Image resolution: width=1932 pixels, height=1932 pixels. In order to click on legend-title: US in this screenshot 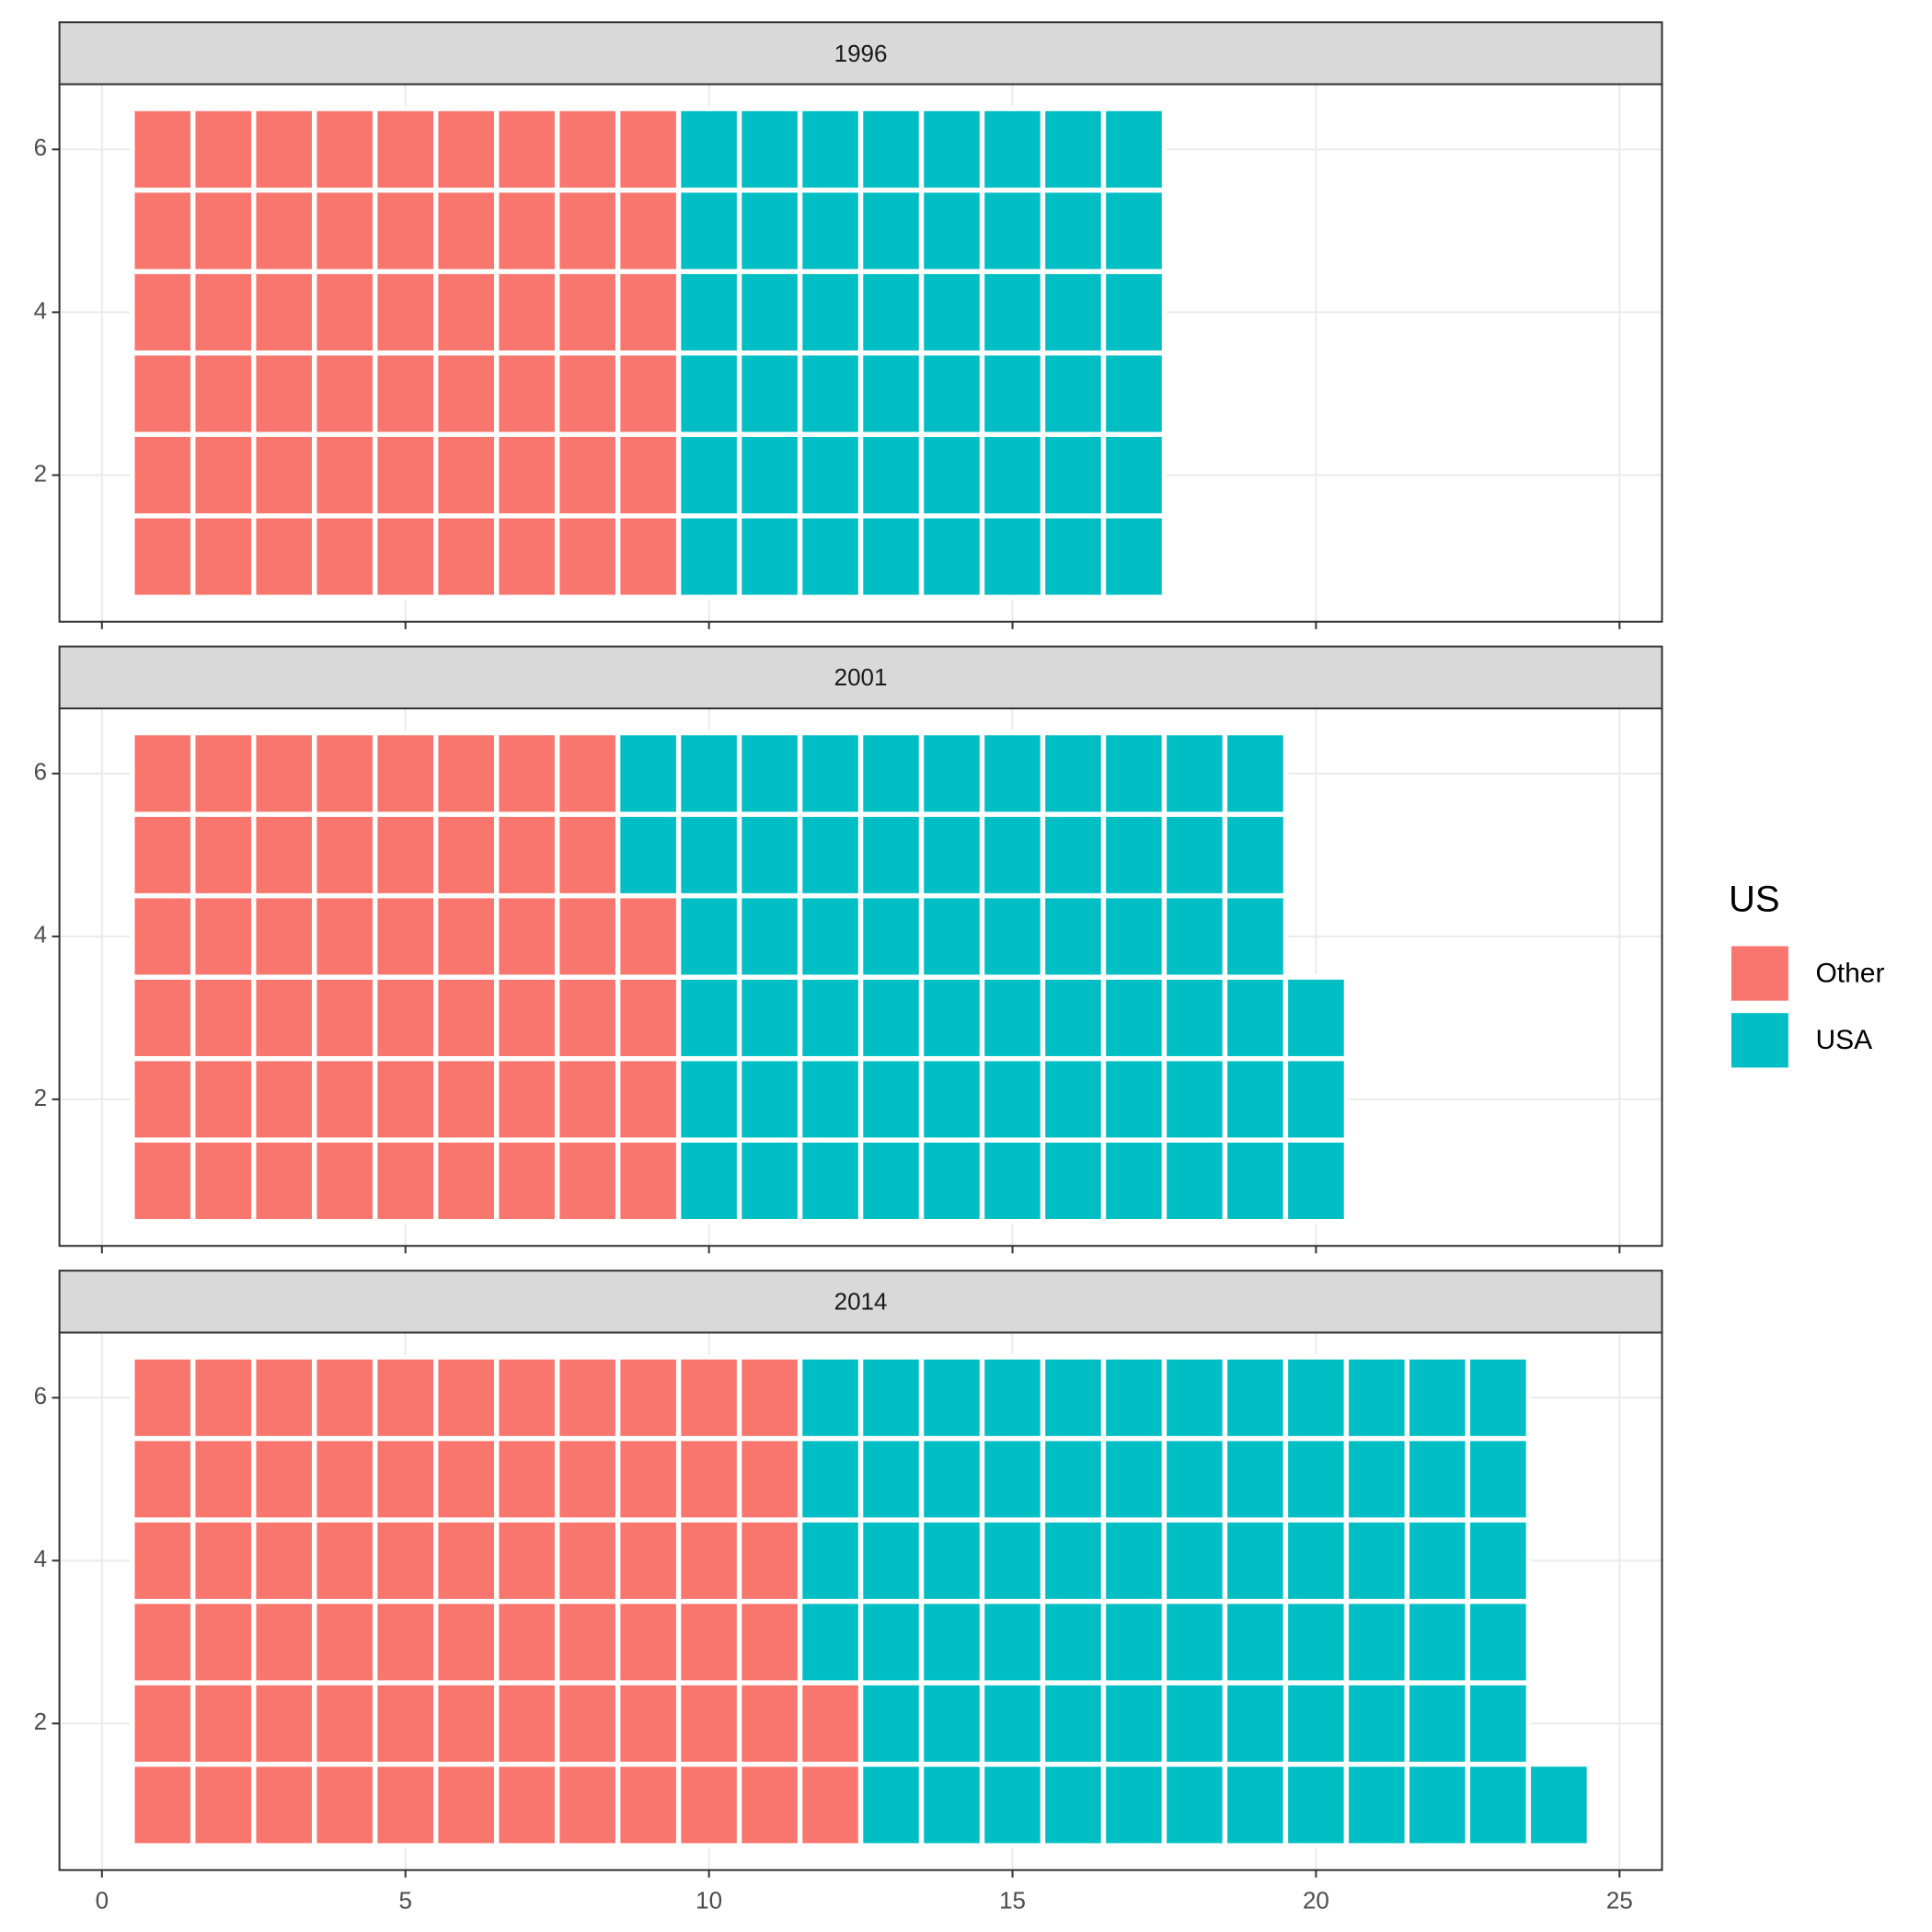, I will do `click(1754, 900)`.